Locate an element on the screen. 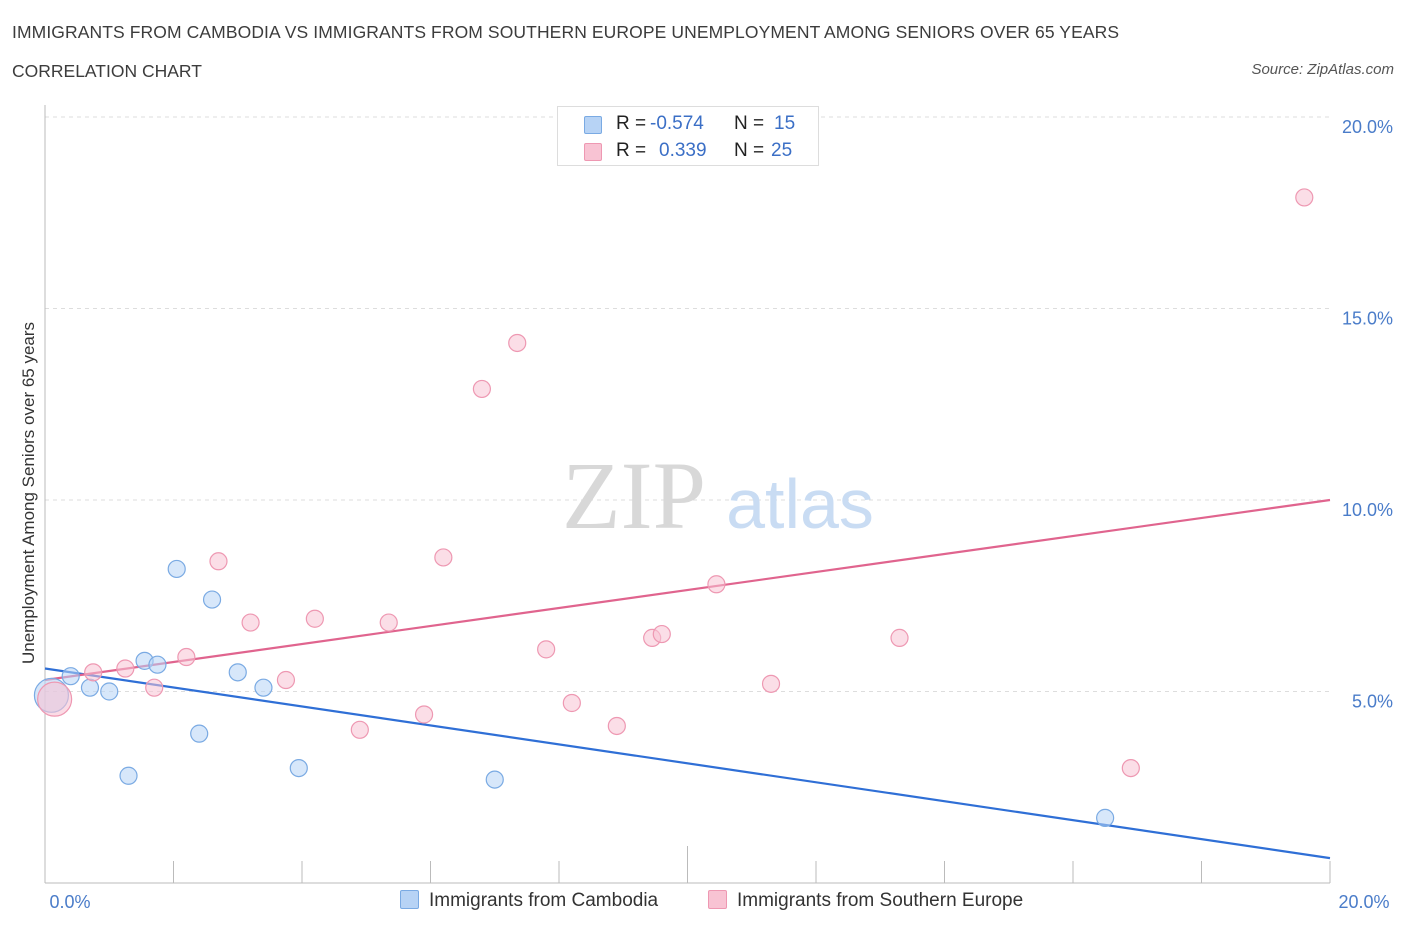 The width and height of the screenshot is (1406, 930). x-tick-label-max: 20.0% is located at coordinates (1363, 902).